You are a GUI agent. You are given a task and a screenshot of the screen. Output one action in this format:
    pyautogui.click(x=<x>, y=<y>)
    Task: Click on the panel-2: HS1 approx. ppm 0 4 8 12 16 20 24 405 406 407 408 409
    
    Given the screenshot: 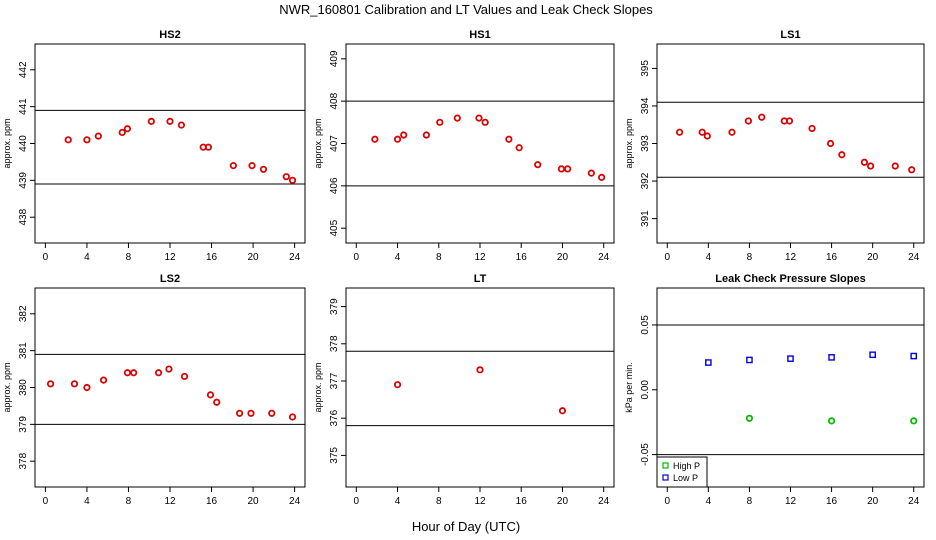 What is the action you would take?
    pyautogui.click(x=464, y=146)
    